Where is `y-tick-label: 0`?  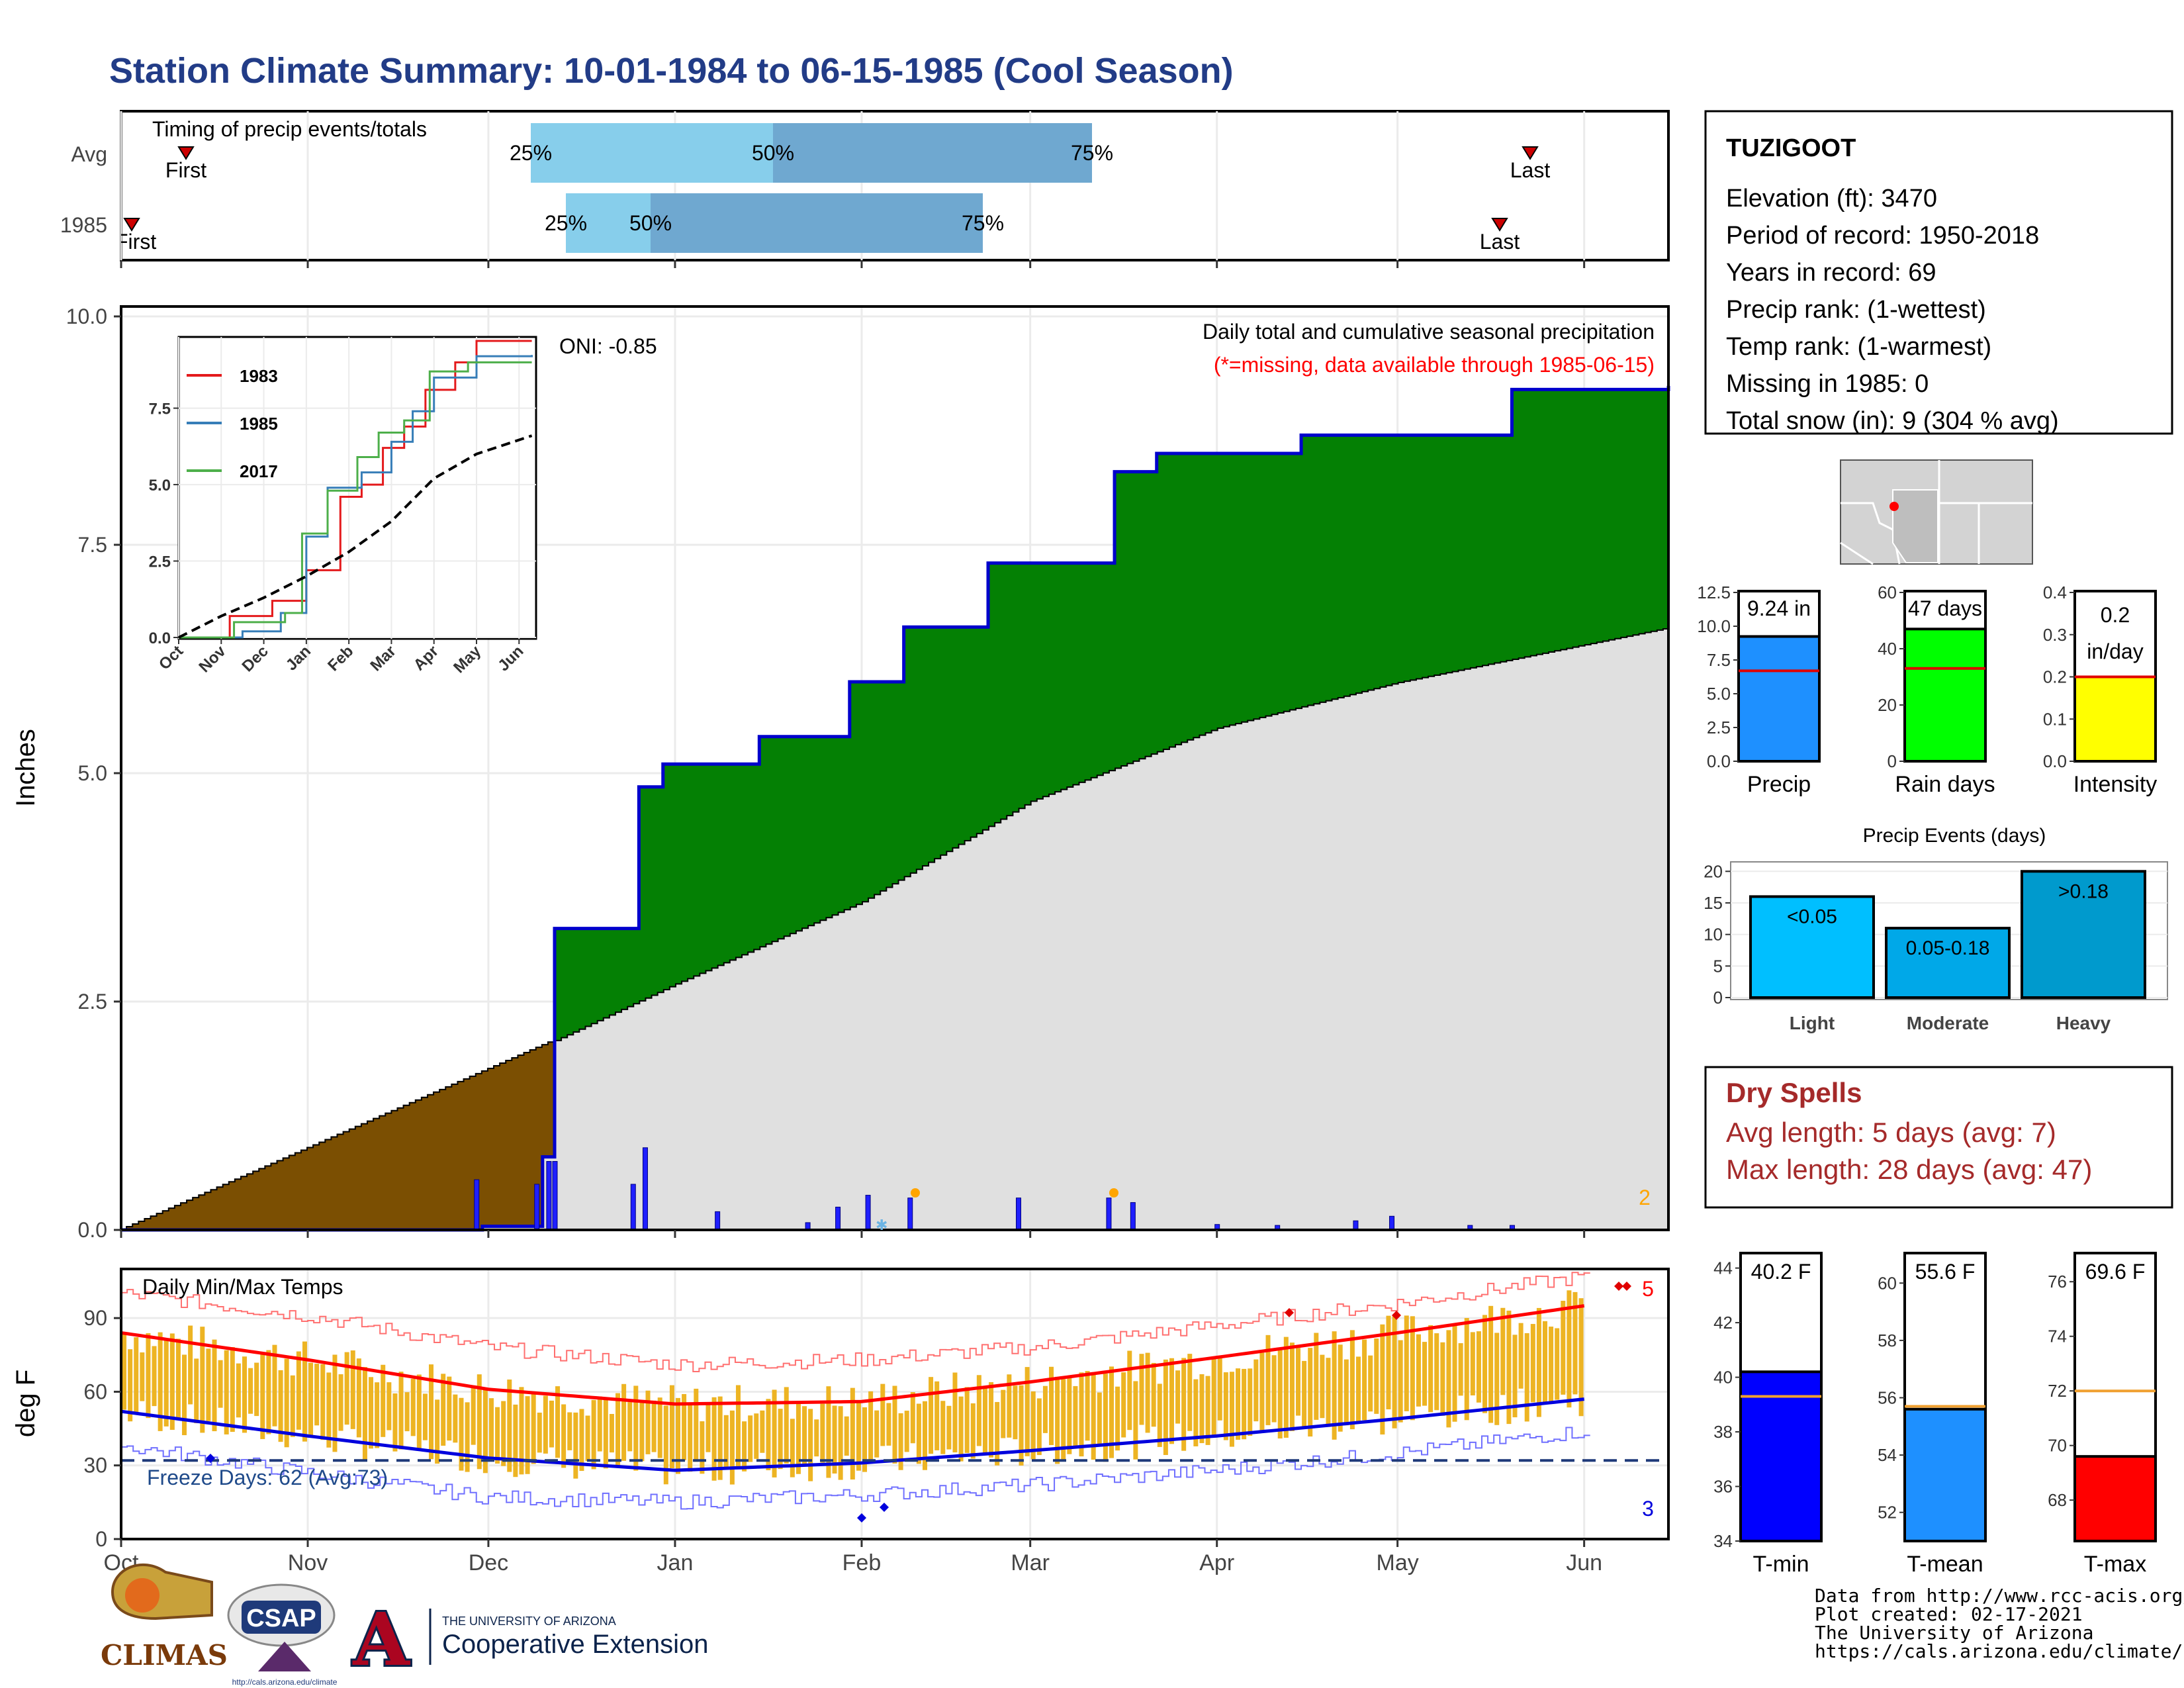
y-tick-label: 0 is located at coordinates (101, 1539).